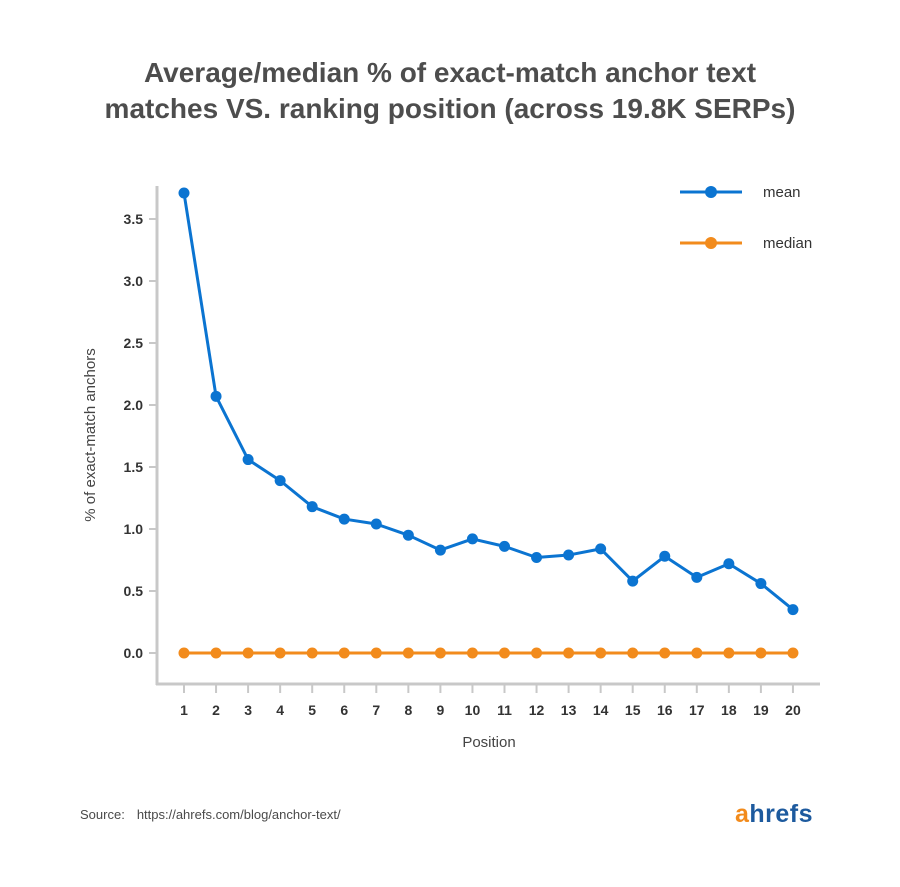 This screenshot has width=900, height=887. Describe the element at coordinates (344, 710) in the screenshot. I see `x-tick-label: 6` at that location.